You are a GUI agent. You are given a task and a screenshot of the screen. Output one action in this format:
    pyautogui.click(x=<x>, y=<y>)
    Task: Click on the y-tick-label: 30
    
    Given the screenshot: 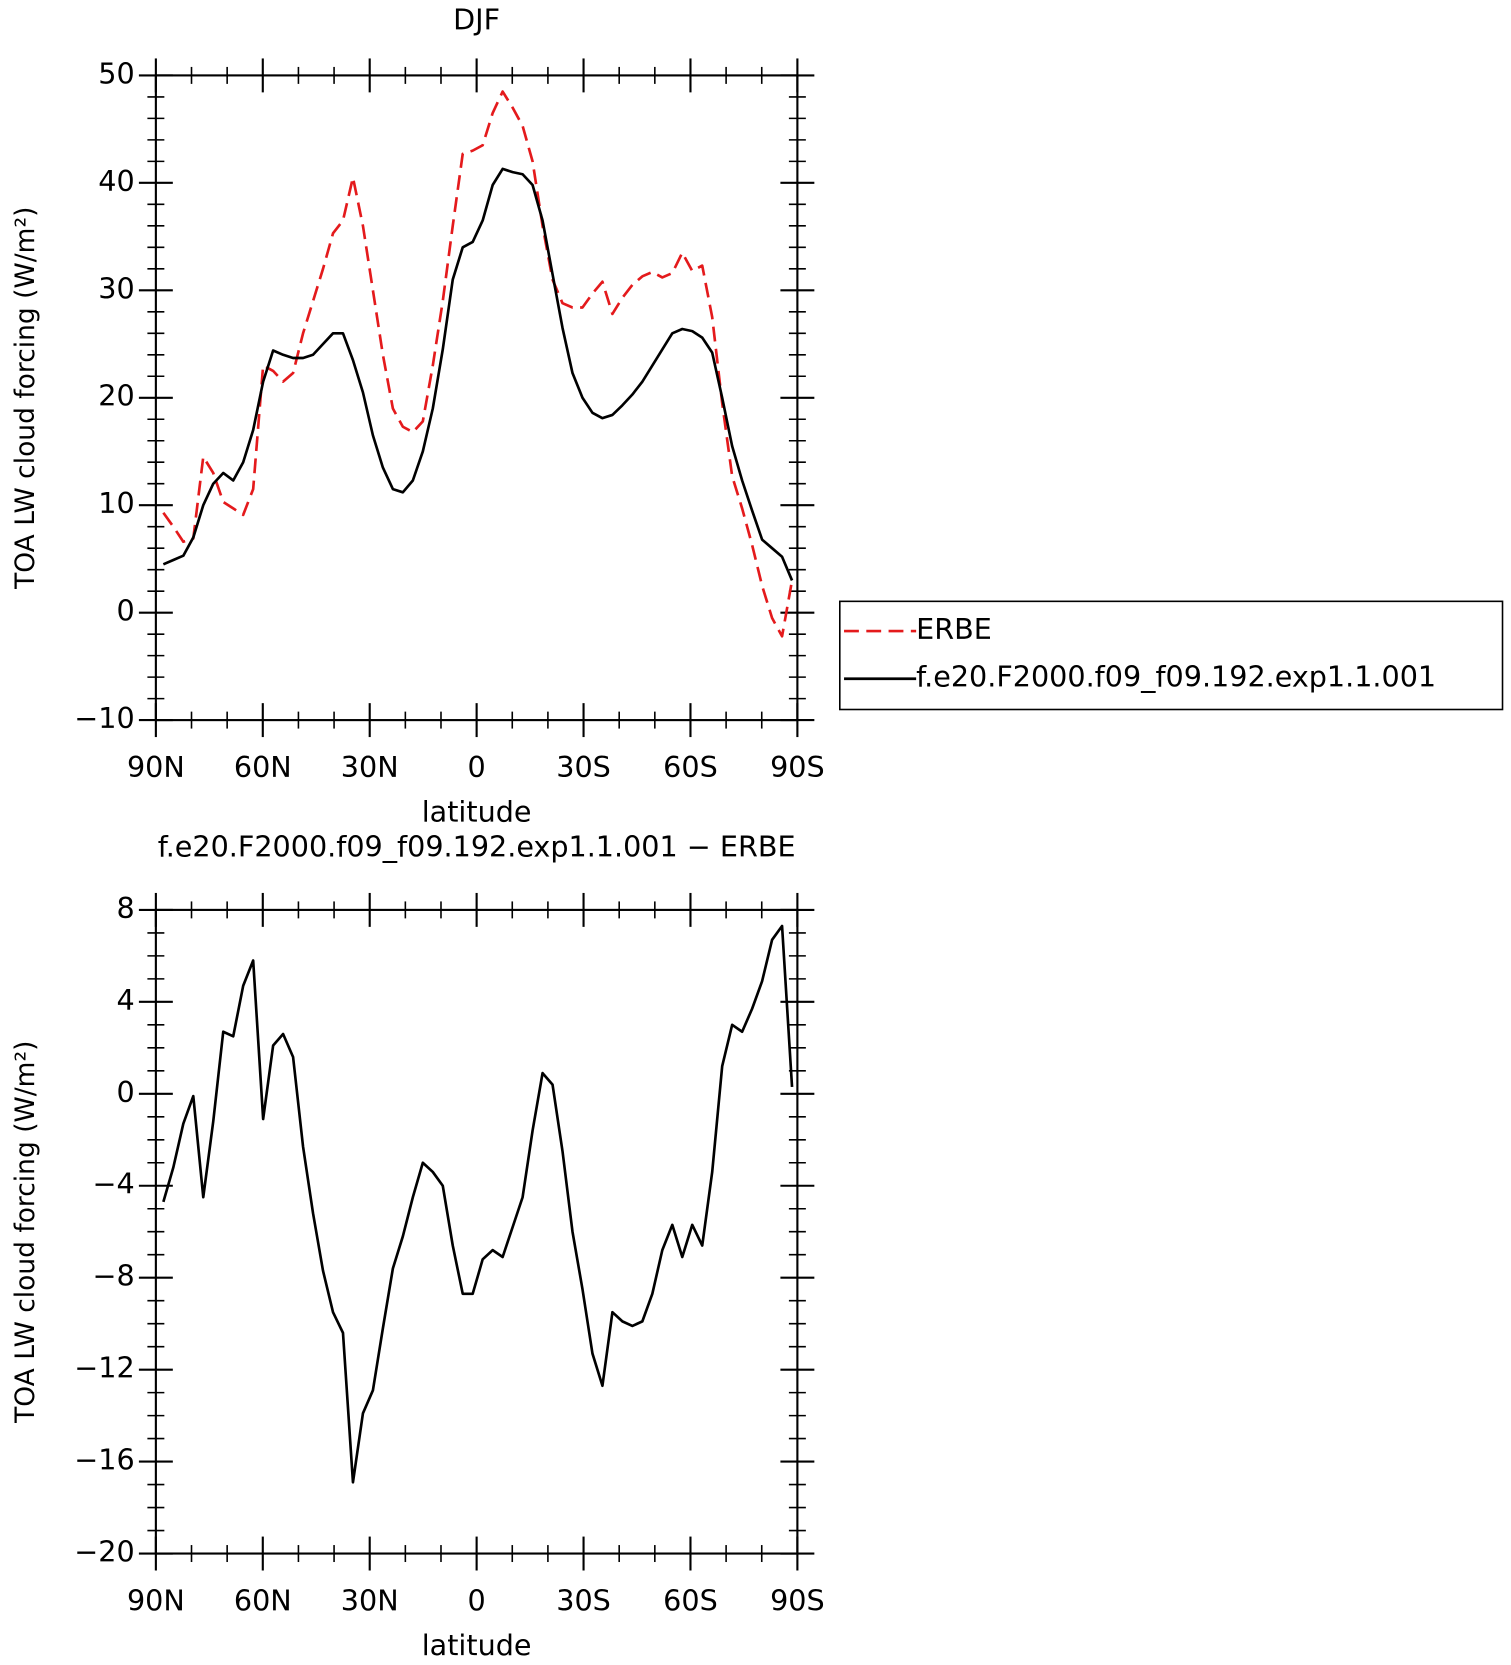 What is the action you would take?
    pyautogui.click(x=116, y=288)
    